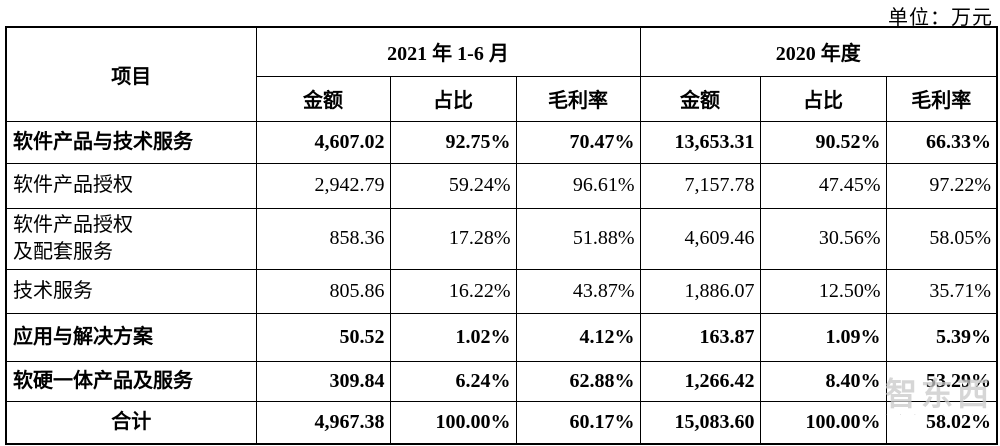 Image resolution: width=1000 pixels, height=446 pixels. I want to click on value-cell: 1,266.42, so click(700, 381).